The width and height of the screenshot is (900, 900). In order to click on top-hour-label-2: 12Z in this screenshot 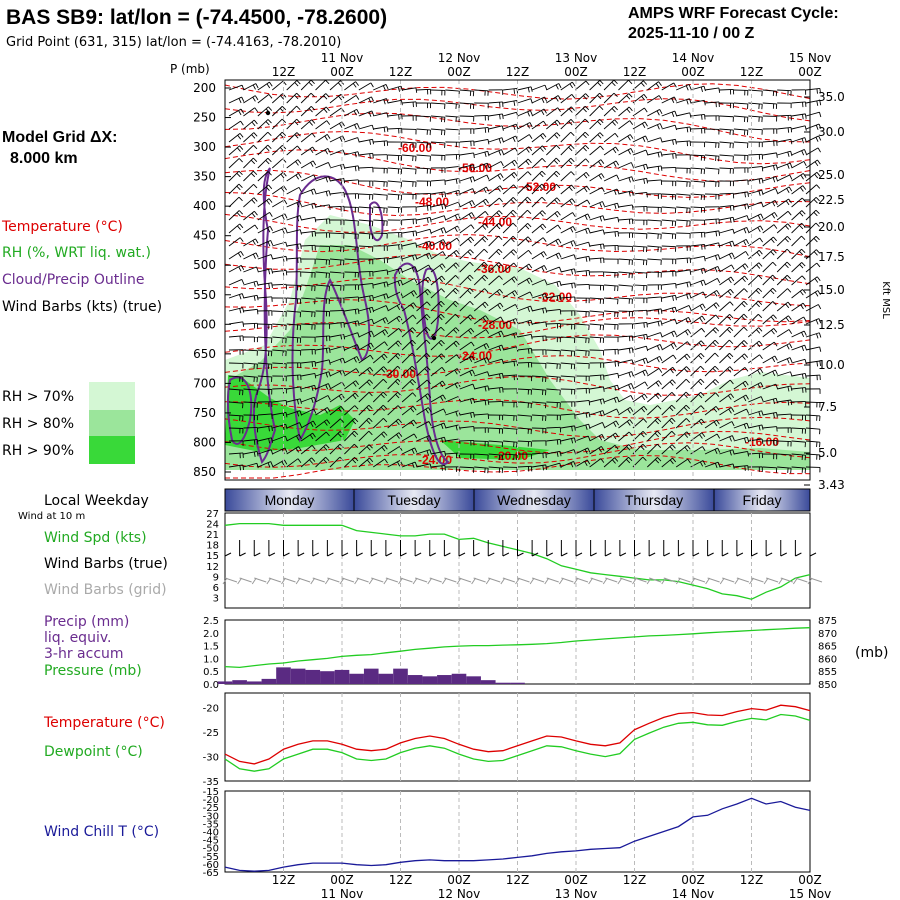, I will do `click(401, 72)`.